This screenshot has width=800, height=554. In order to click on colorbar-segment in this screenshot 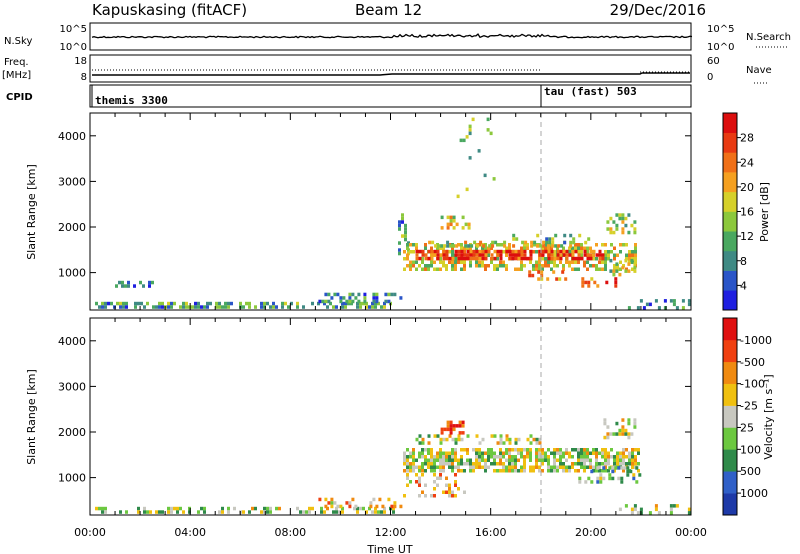, I will do `click(730, 182)`.